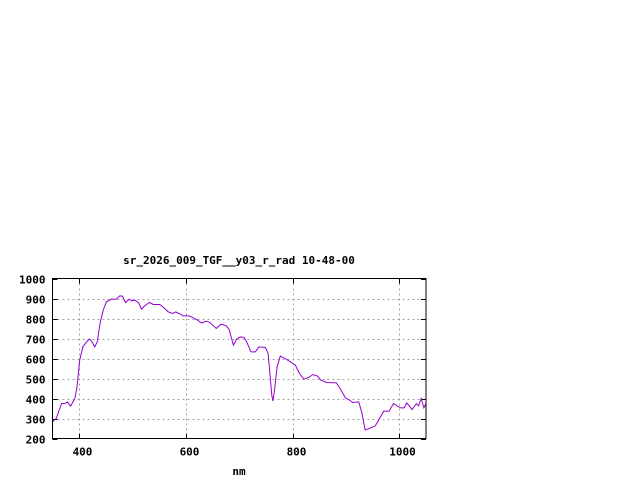 The image size is (640, 480). I want to click on y-tick-label: 700, so click(36, 340).